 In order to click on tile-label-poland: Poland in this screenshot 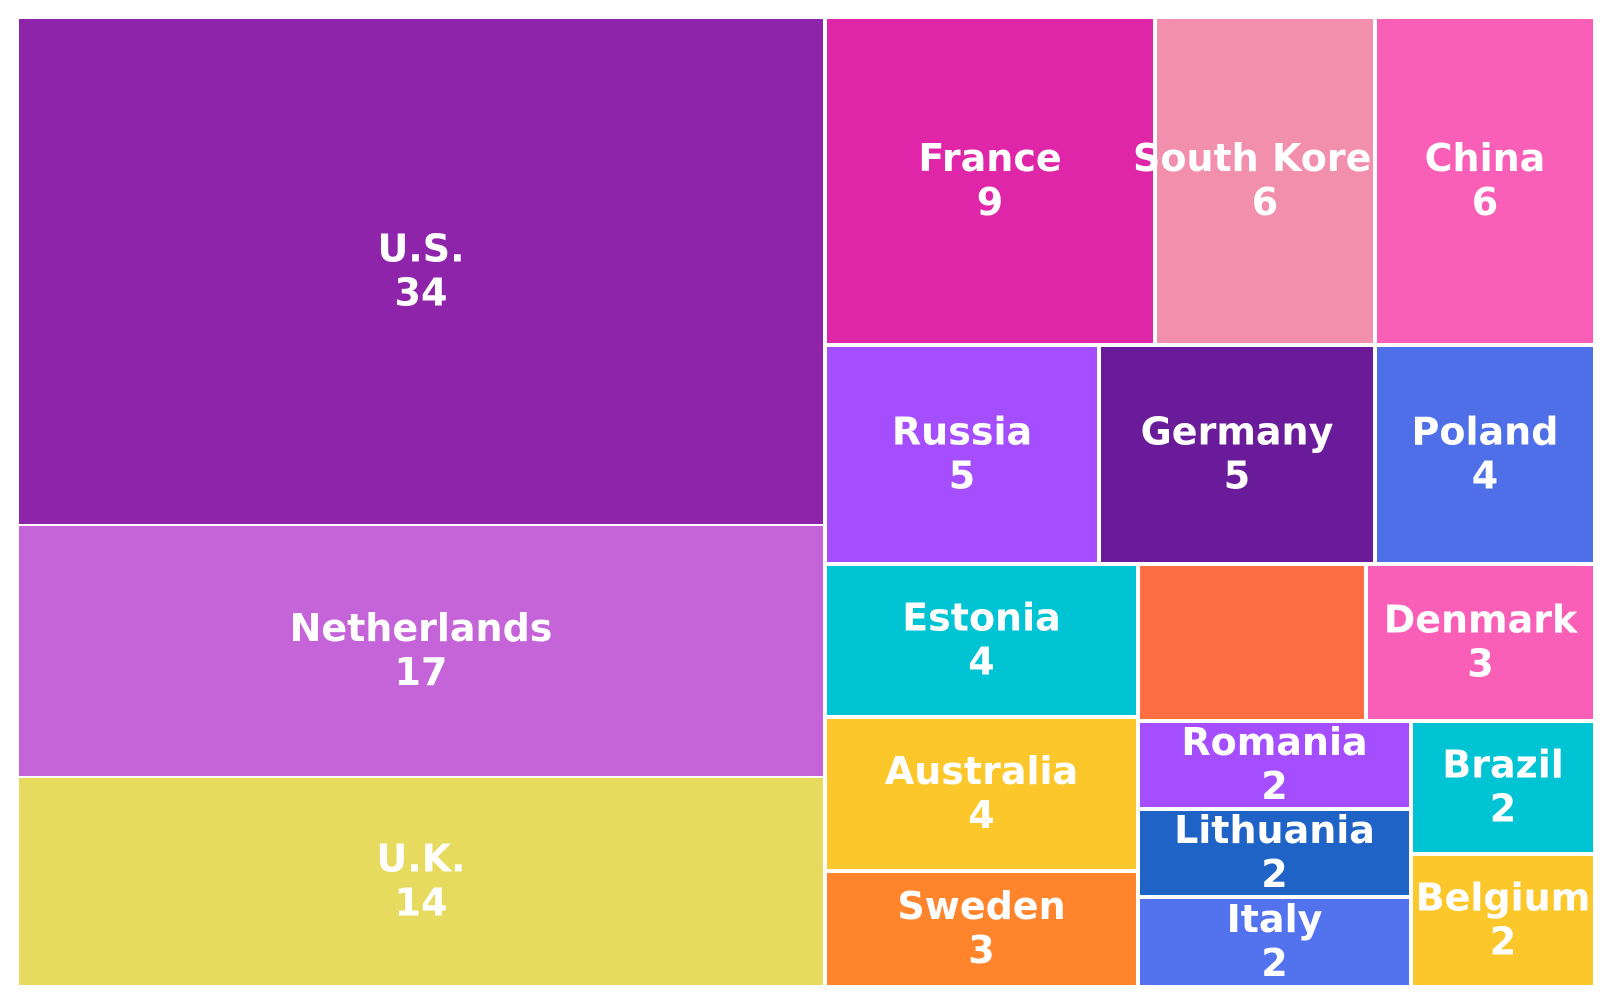, I will do `click(1485, 432)`.